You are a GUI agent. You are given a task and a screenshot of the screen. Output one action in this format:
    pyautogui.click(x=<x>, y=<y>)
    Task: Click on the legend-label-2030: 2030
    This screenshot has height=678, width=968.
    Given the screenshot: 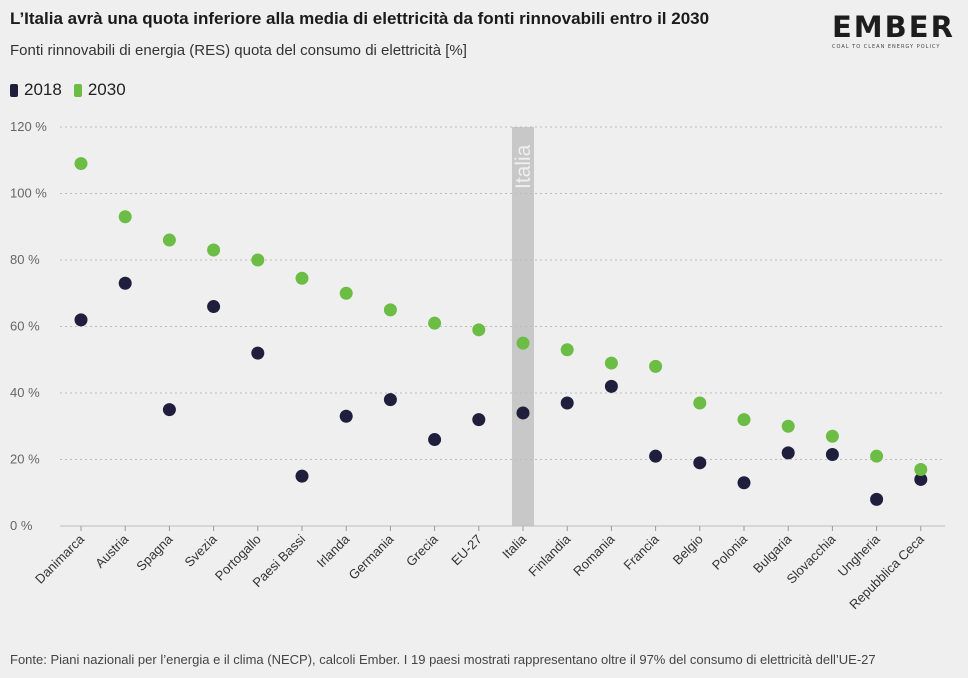 What is the action you would take?
    pyautogui.click(x=106, y=89)
    